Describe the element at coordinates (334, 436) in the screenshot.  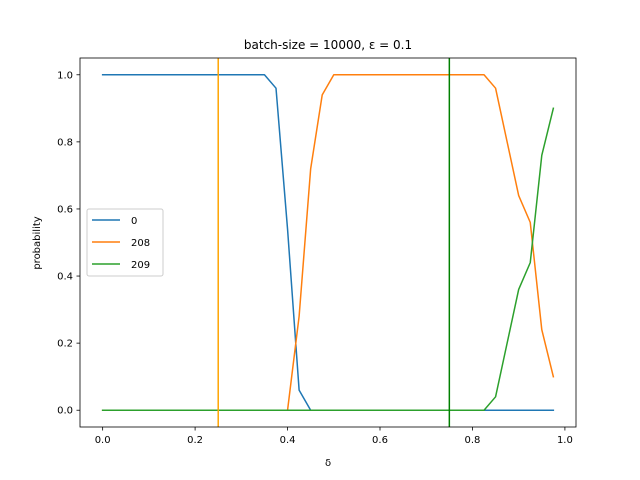
I see `x-axis-ticks: 0.0 0.2 0.4 0.6 0.8 1.0` at that location.